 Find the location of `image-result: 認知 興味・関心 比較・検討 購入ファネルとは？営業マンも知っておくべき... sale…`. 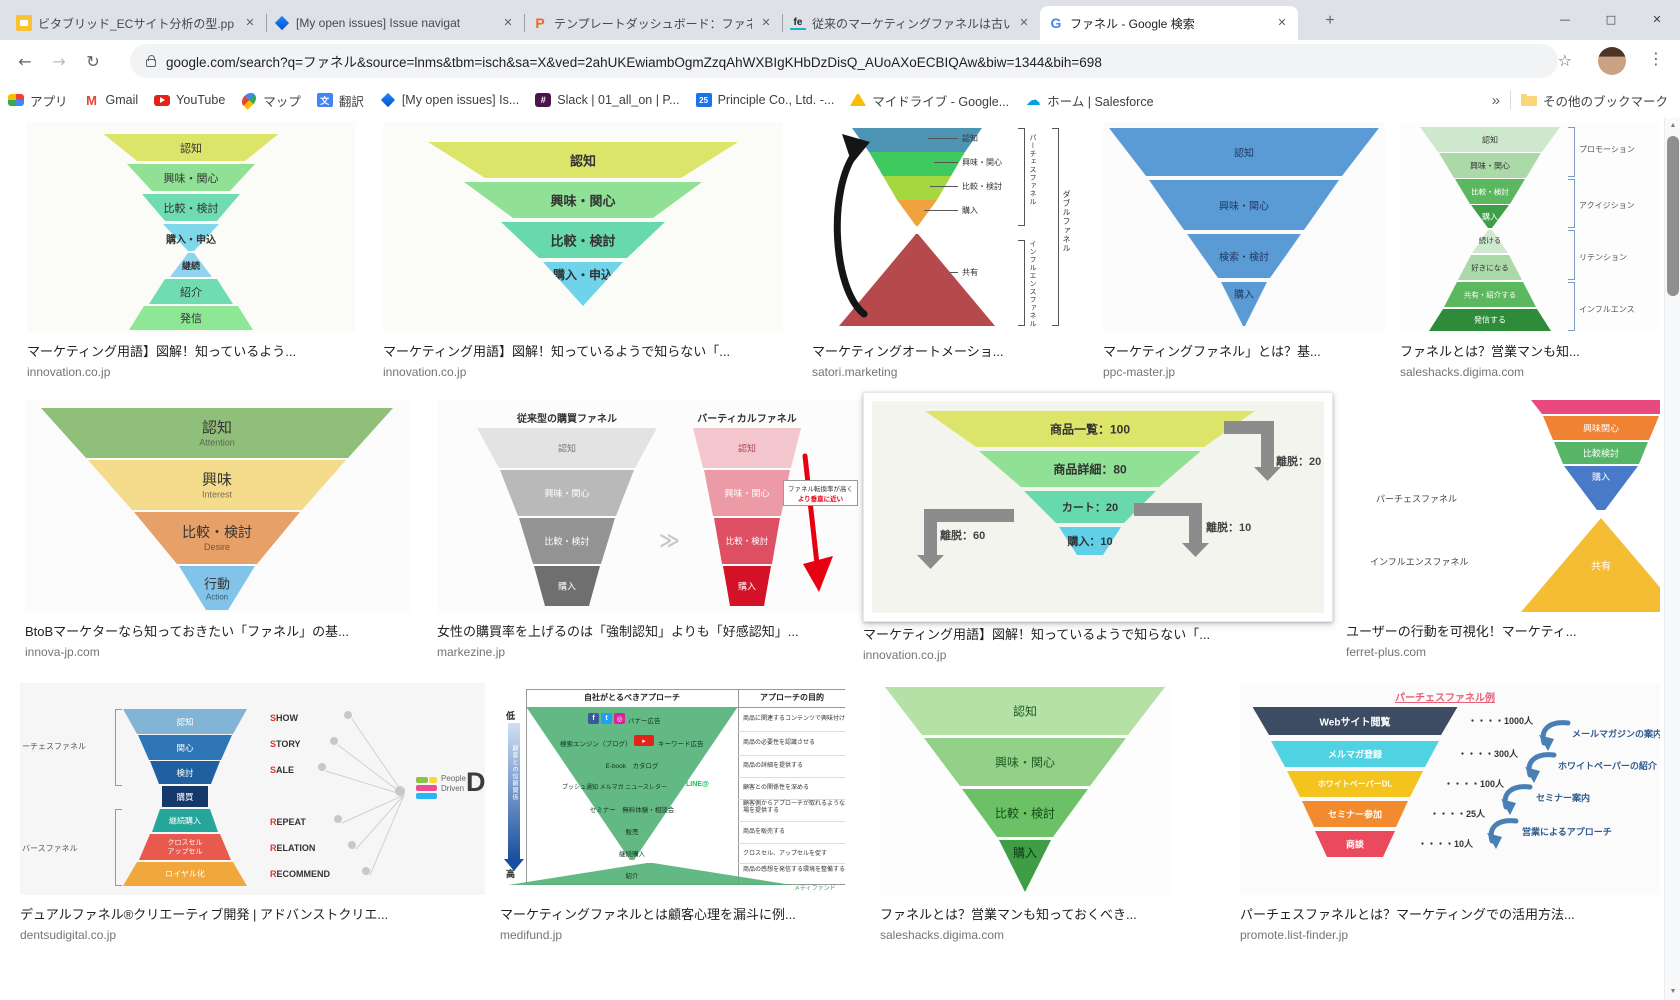

image-result: 認知 興味・関心 比較・検討 購入ファネルとは？営業マンも知っておくべき... sale… is located at coordinates (1025, 812).